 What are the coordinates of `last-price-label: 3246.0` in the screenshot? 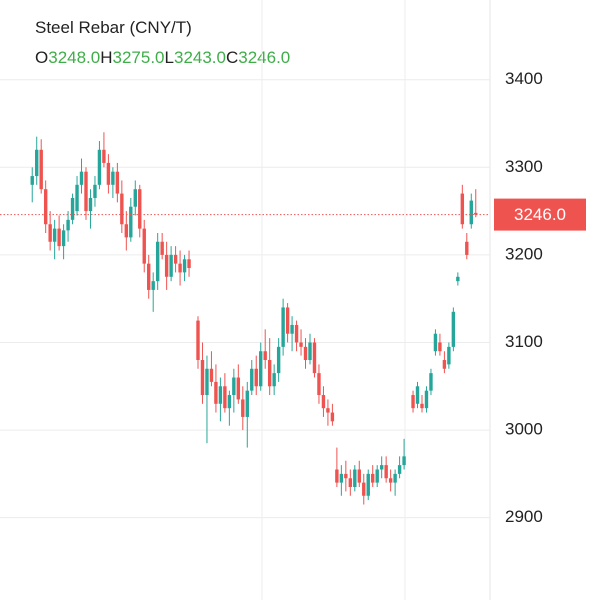 It's located at (540, 214).